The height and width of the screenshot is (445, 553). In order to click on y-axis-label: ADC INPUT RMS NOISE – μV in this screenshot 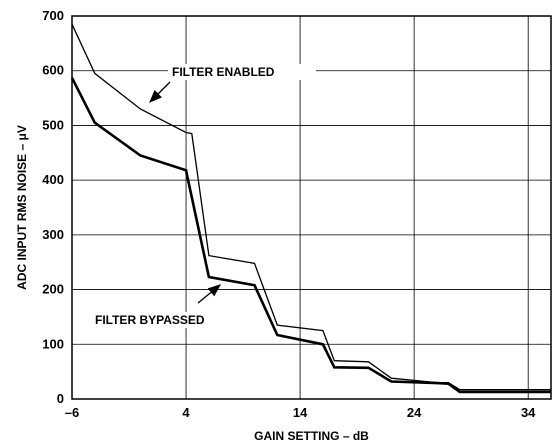, I will do `click(22, 207)`.